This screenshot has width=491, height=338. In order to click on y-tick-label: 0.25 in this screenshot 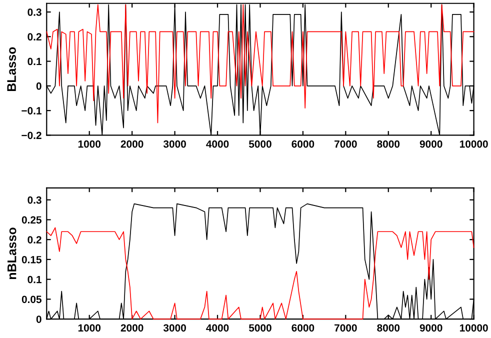, I will do `click(32, 220)`.